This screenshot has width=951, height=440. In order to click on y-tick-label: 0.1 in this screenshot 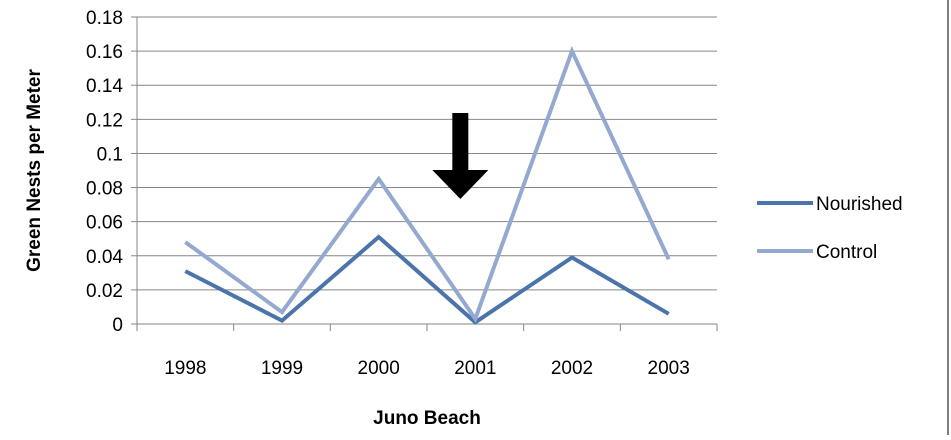, I will do `click(110, 154)`.